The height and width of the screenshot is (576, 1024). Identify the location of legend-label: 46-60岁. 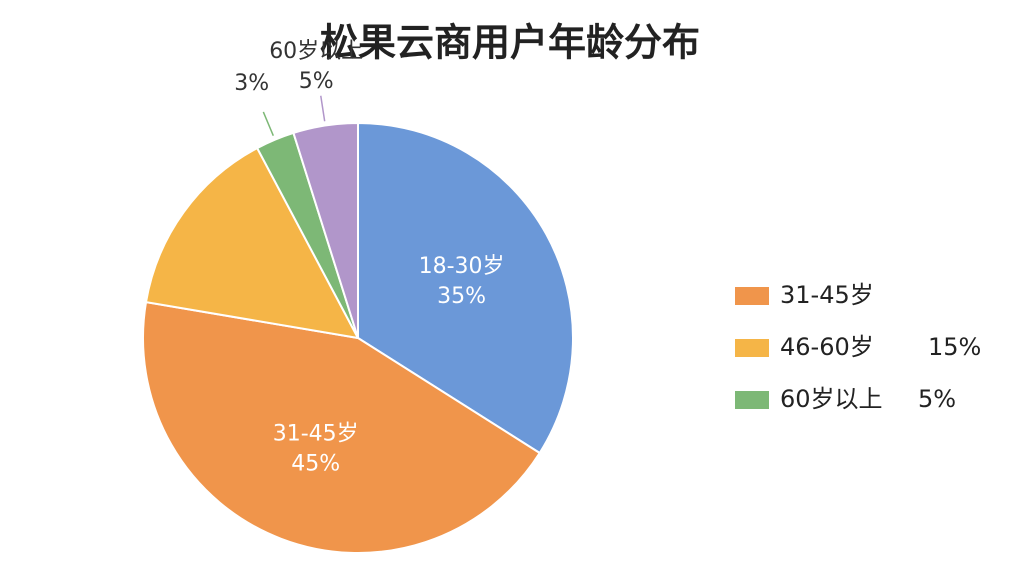
(827, 347).